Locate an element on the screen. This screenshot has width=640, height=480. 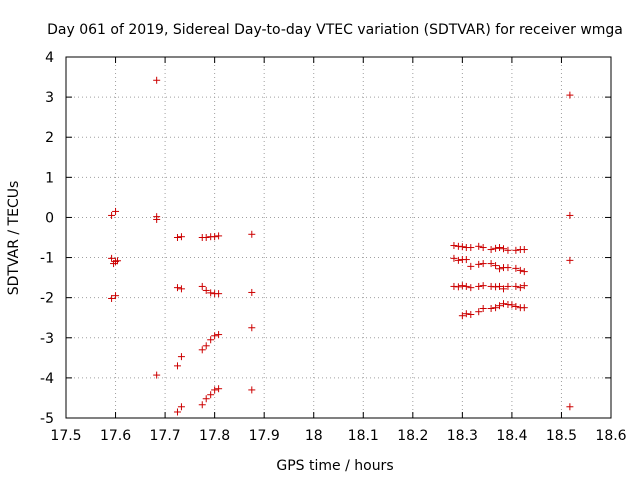
y-tick-labels: -5 -4 -3 -2 -1 0 1 2 3 4 is located at coordinates (47, 238).